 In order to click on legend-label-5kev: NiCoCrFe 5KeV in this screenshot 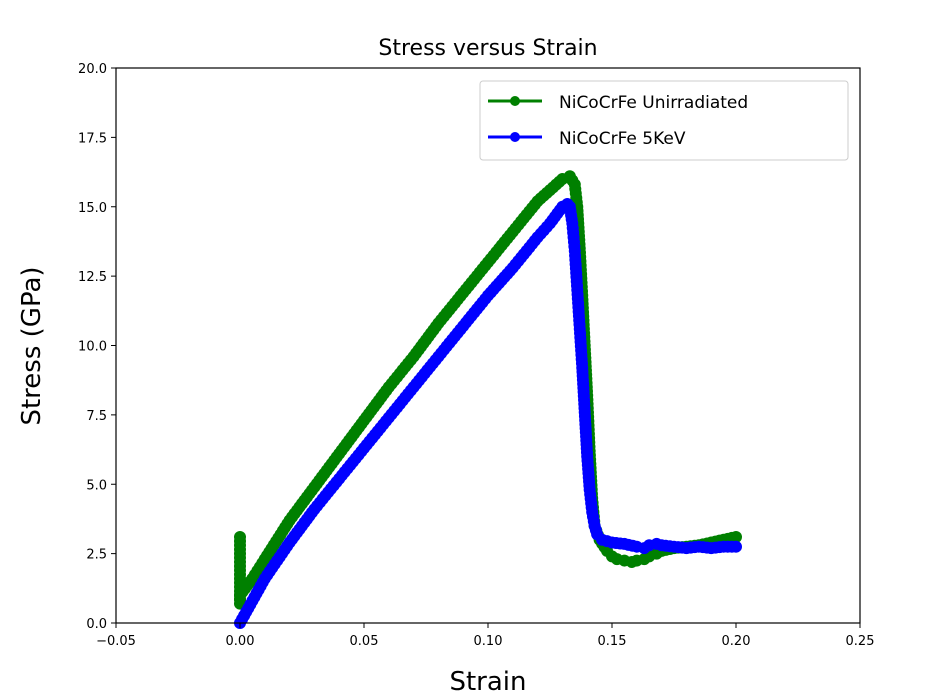, I will do `click(622, 139)`.